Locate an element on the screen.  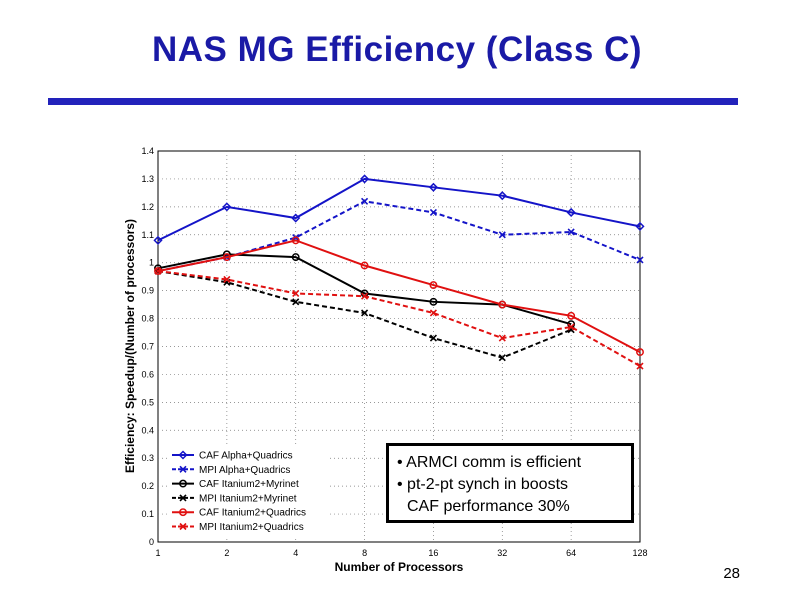
legend-label: MPI Alpha+Quadrics is located at coordinates (244, 470).